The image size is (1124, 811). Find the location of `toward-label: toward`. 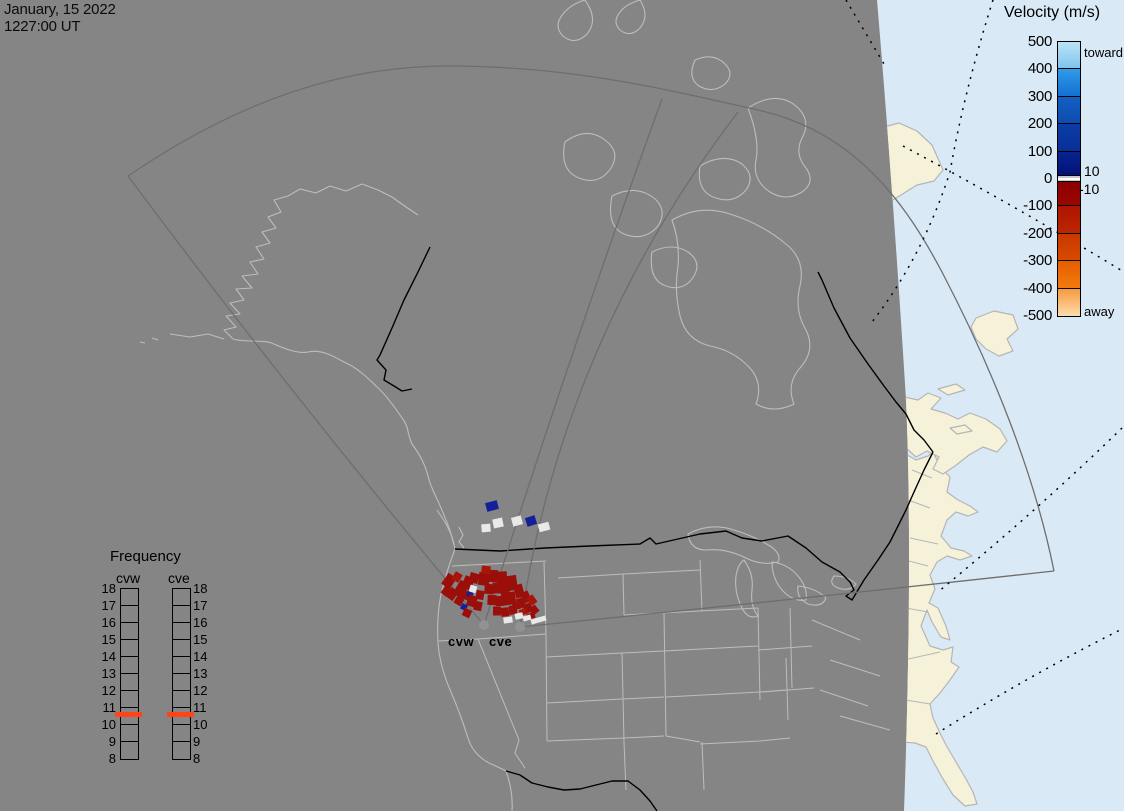

toward-label: toward is located at coordinates (1104, 52).